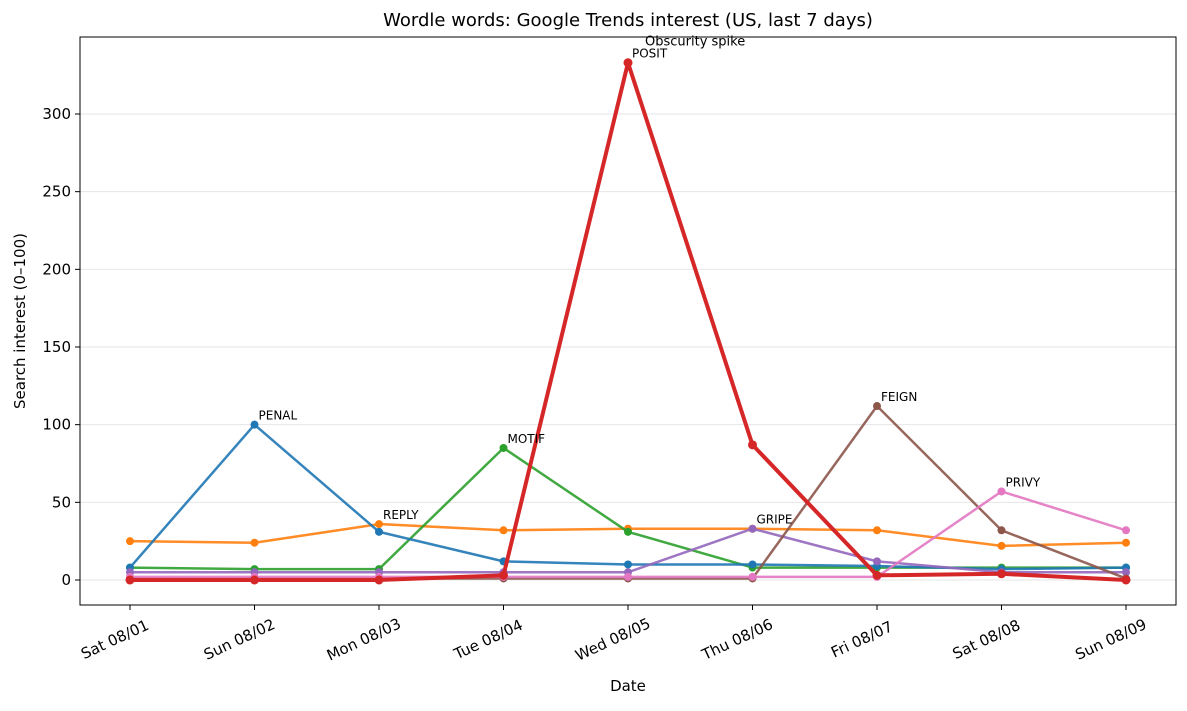 The height and width of the screenshot is (711, 1187). I want to click on y-axis: 0 50 100 150 200 250 300, so click(61, 347).